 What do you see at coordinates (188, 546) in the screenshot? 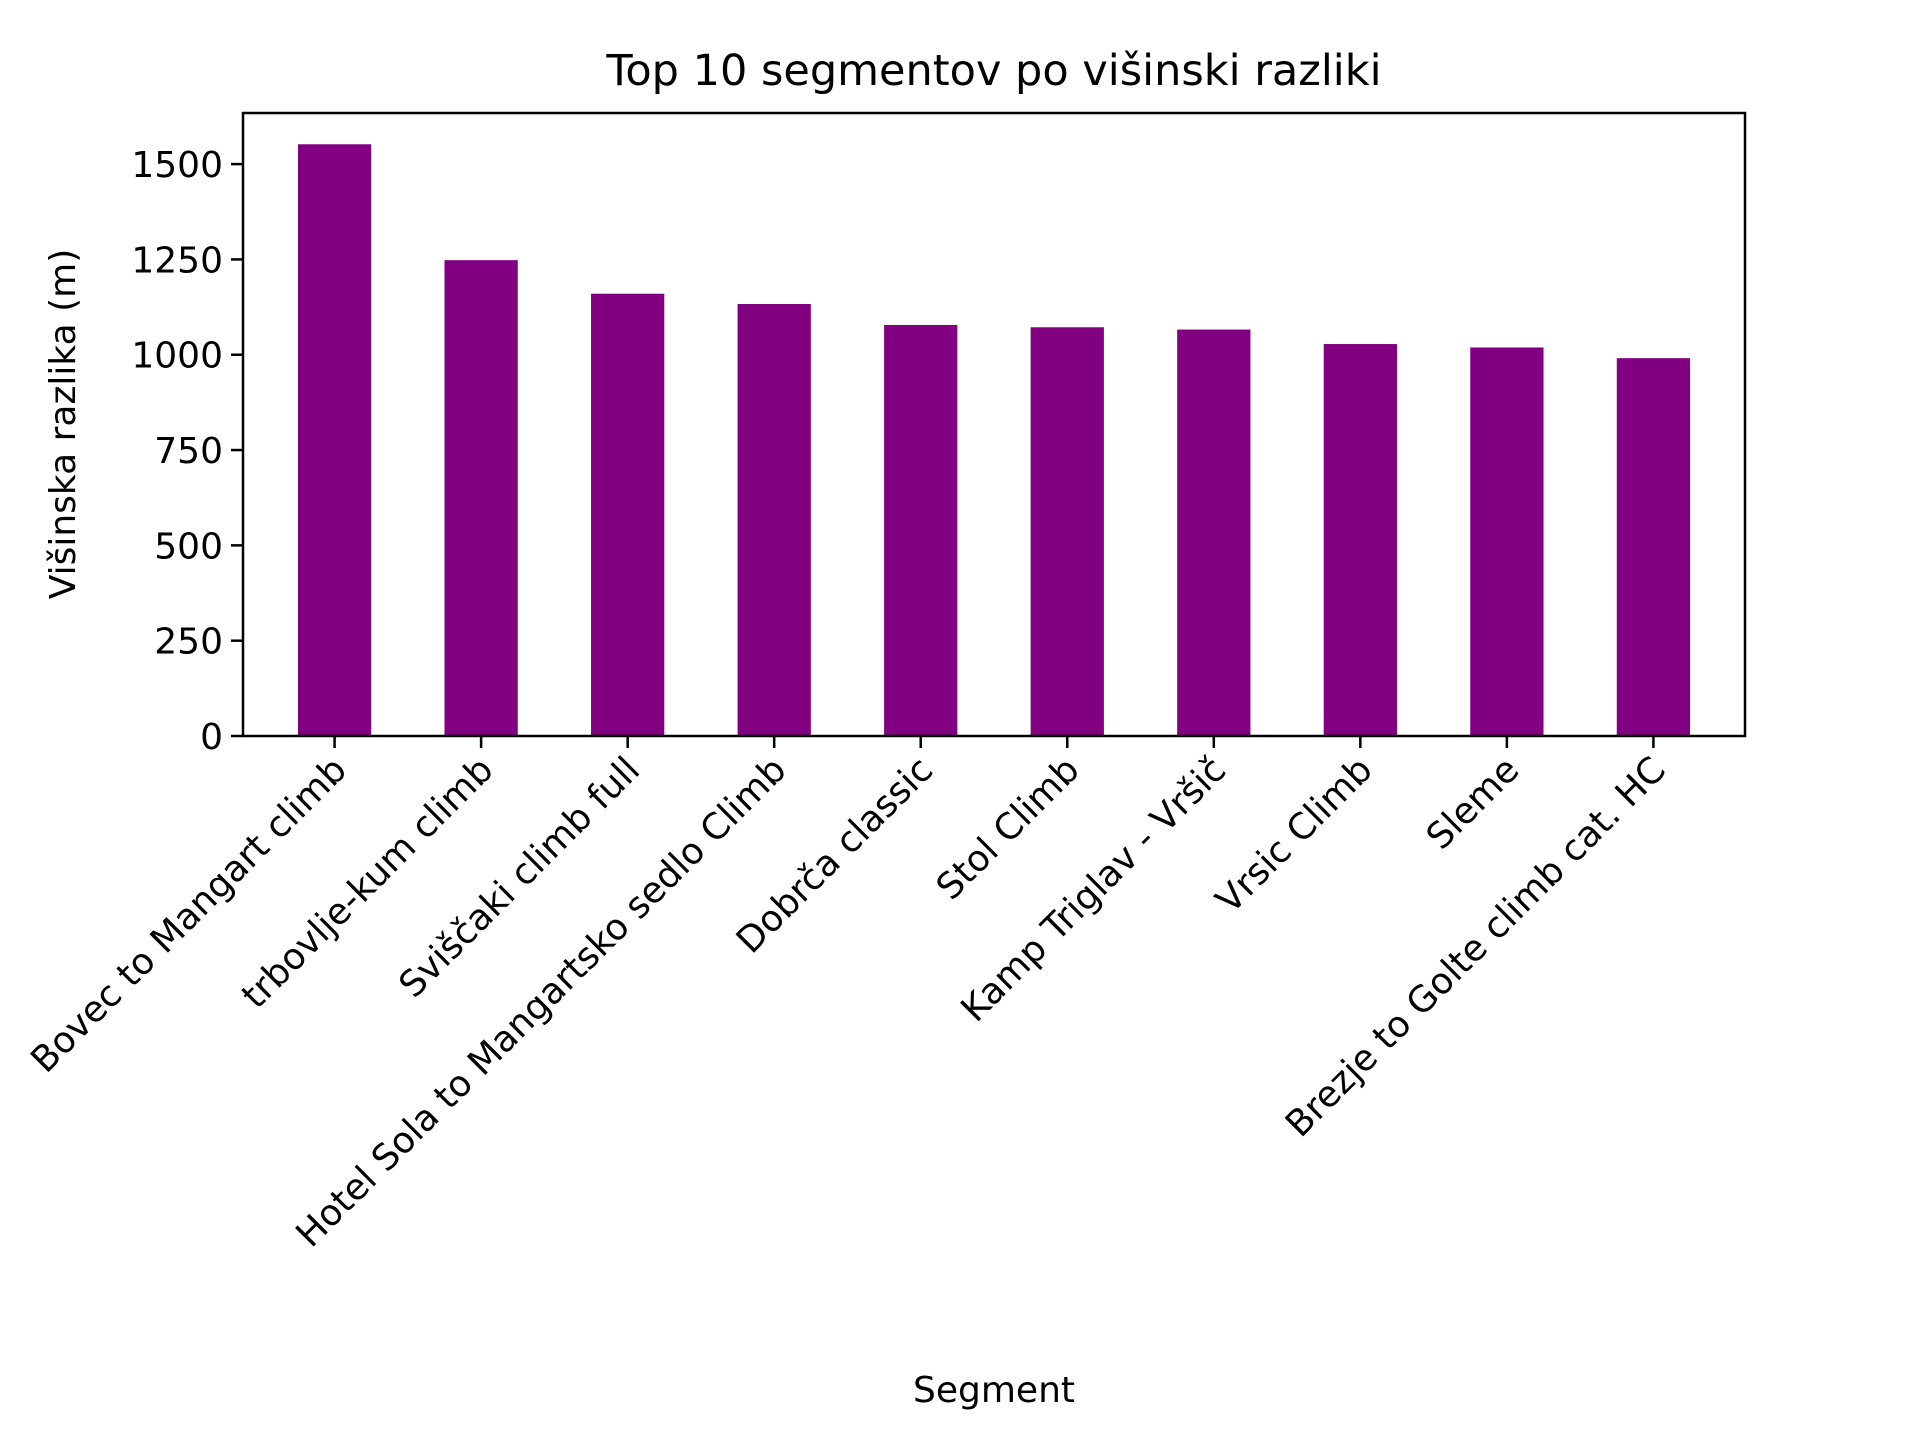
I see `y-tick-label: 500` at bounding box center [188, 546].